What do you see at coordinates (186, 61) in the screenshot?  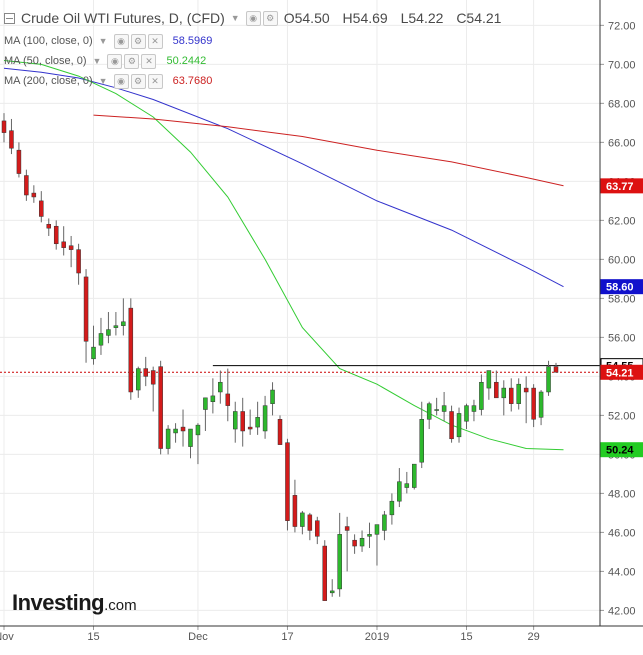 I see `indicator-value: 50.2442` at bounding box center [186, 61].